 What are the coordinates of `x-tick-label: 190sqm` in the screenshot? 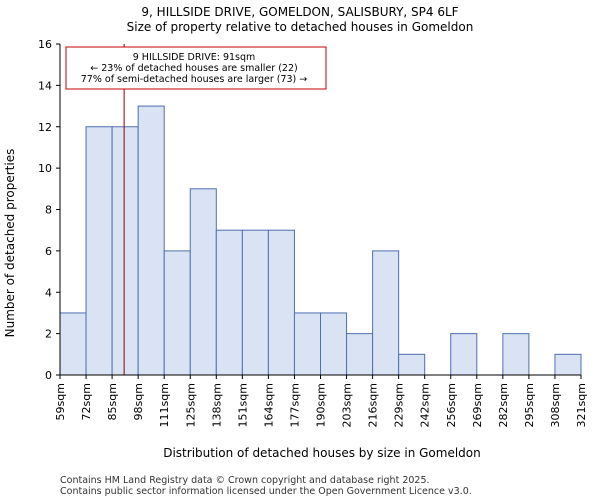 It's located at (321, 405).